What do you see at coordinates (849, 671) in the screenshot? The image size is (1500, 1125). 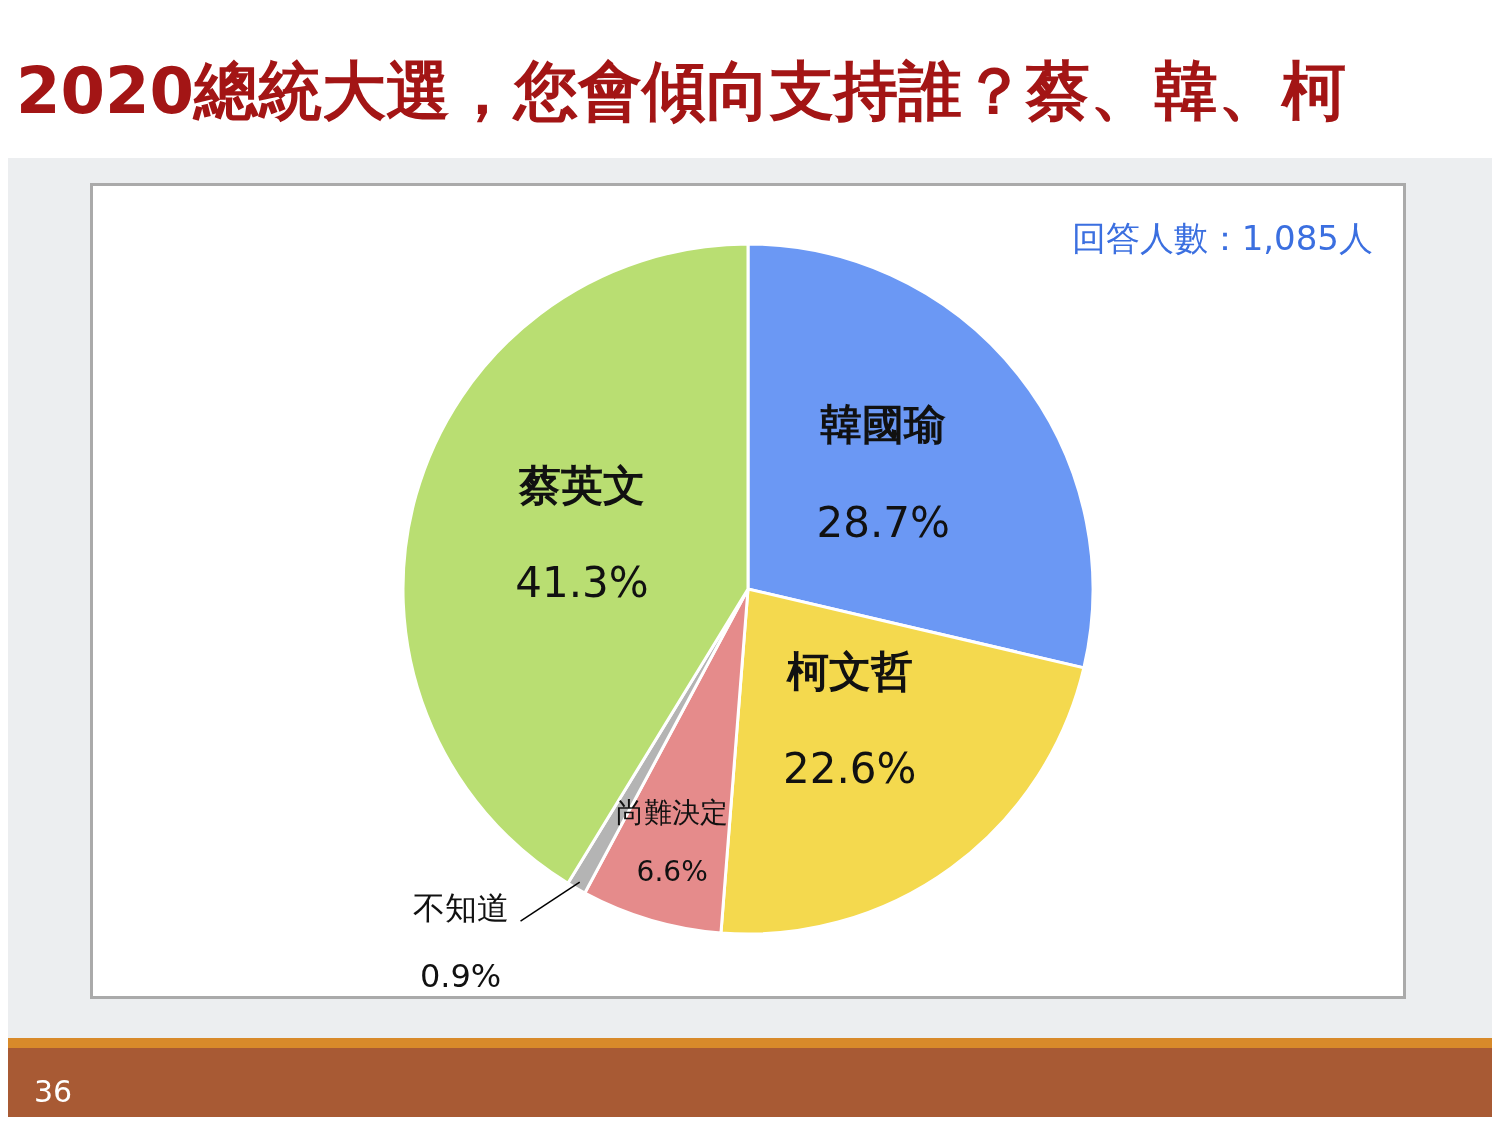 I see `slice-label: 柯文哲` at bounding box center [849, 671].